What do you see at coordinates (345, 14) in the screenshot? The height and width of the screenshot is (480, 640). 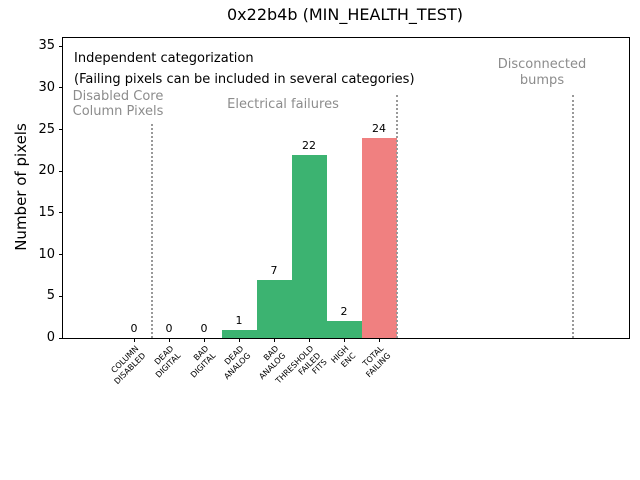 I see `chart-title: 0x22b4b (MIN_HEALTH_TEST)` at bounding box center [345, 14].